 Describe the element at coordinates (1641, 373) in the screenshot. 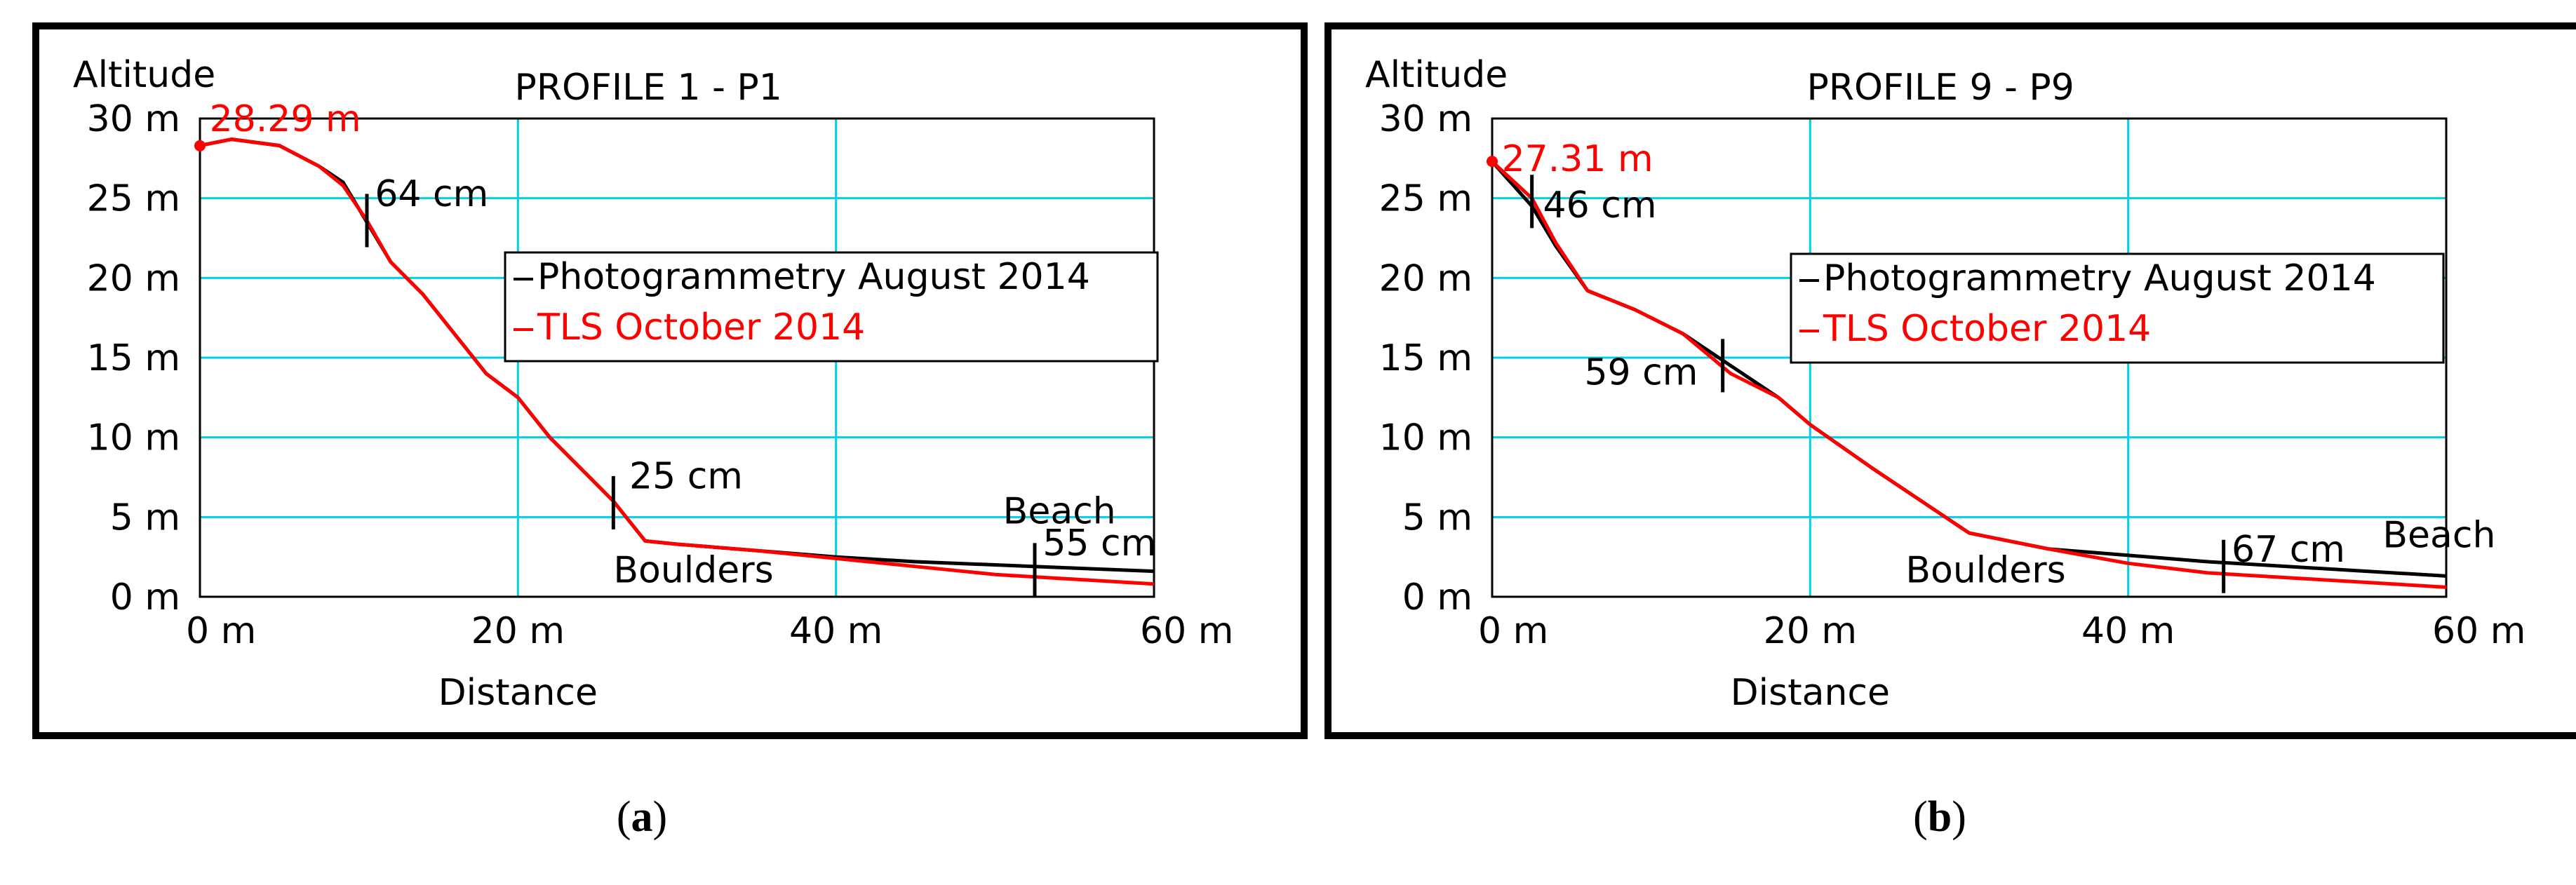

I see `annotation-label: 59 cm` at that location.